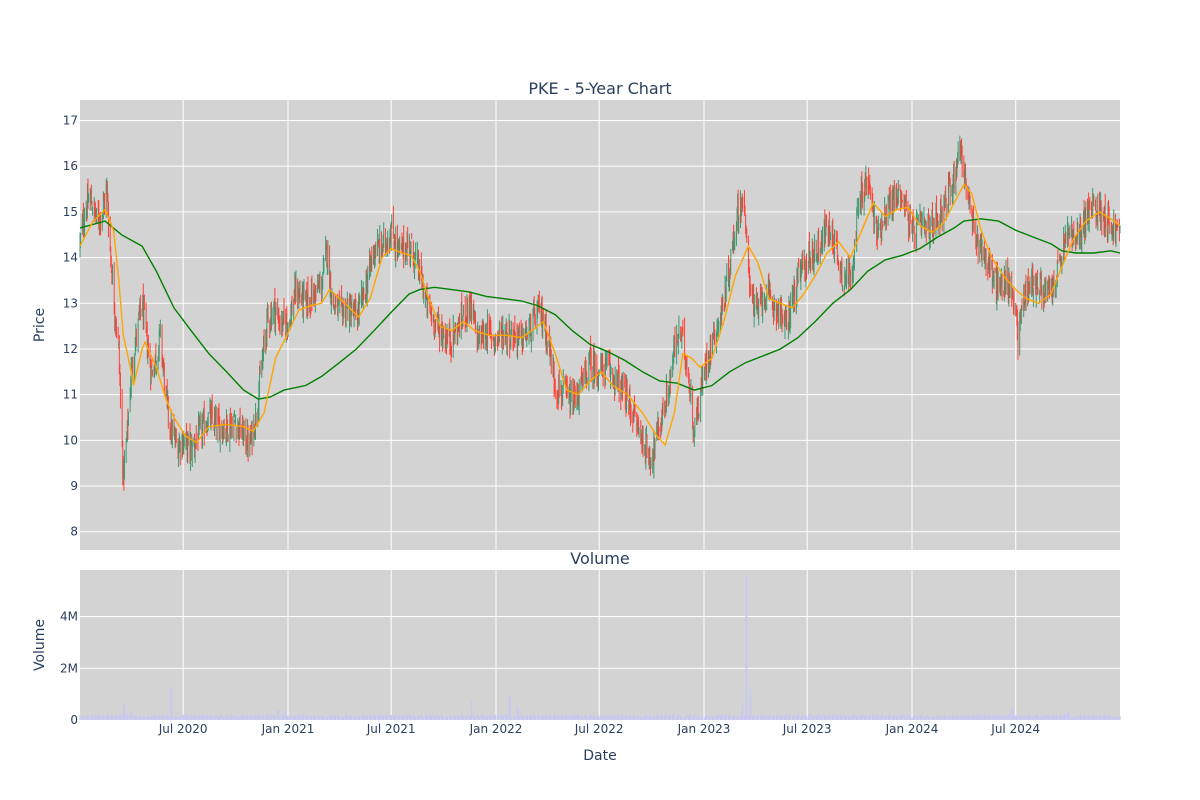 The height and width of the screenshot is (800, 1200). Describe the element at coordinates (599, 88) in the screenshot. I see `price-chart-title: PKE - 5-Year Chart` at that location.